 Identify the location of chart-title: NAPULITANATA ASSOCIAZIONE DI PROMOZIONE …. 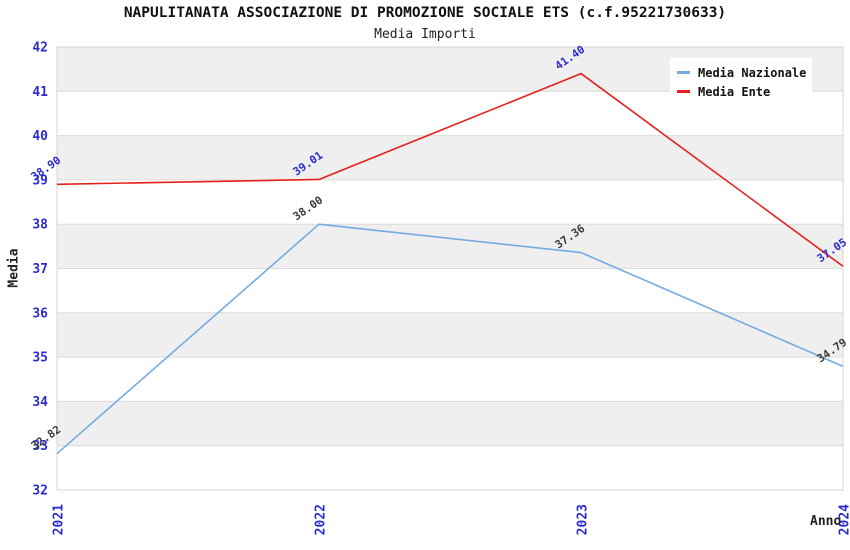
(425, 13).